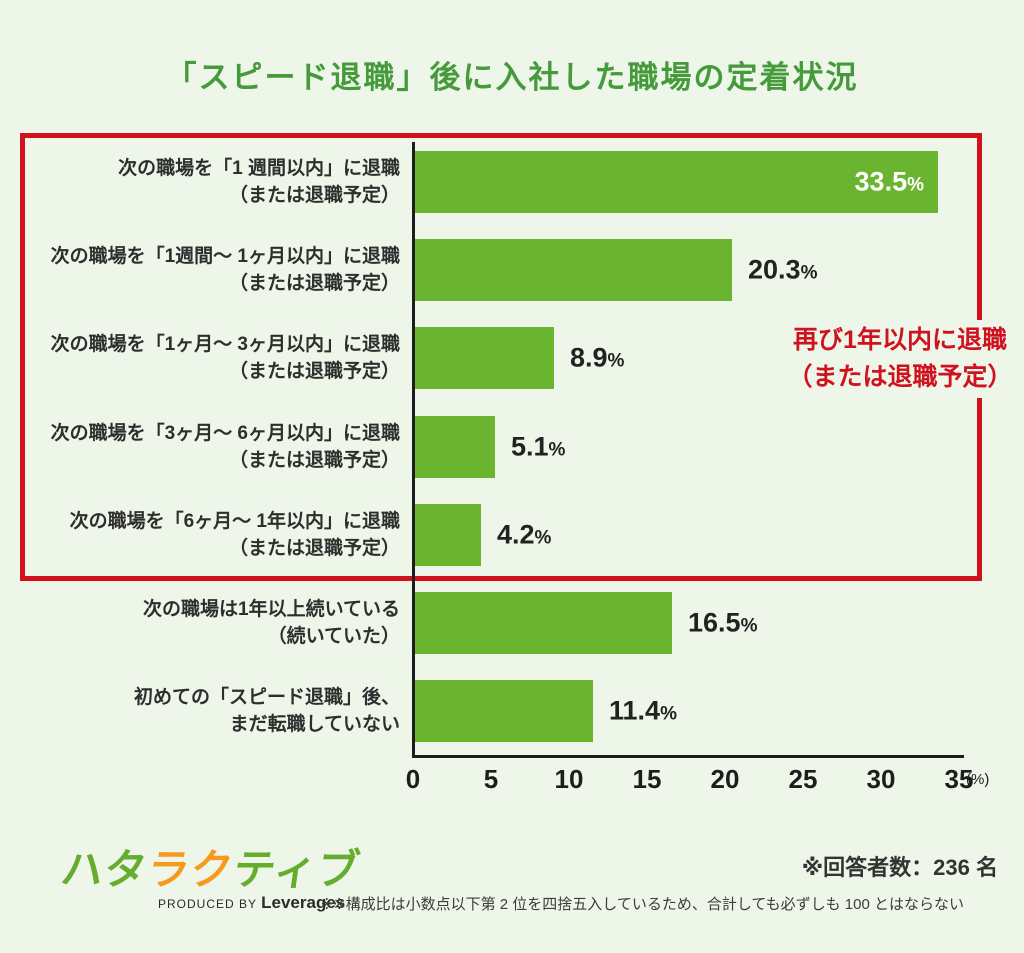  I want to click on x-tick: 30, so click(881, 779).